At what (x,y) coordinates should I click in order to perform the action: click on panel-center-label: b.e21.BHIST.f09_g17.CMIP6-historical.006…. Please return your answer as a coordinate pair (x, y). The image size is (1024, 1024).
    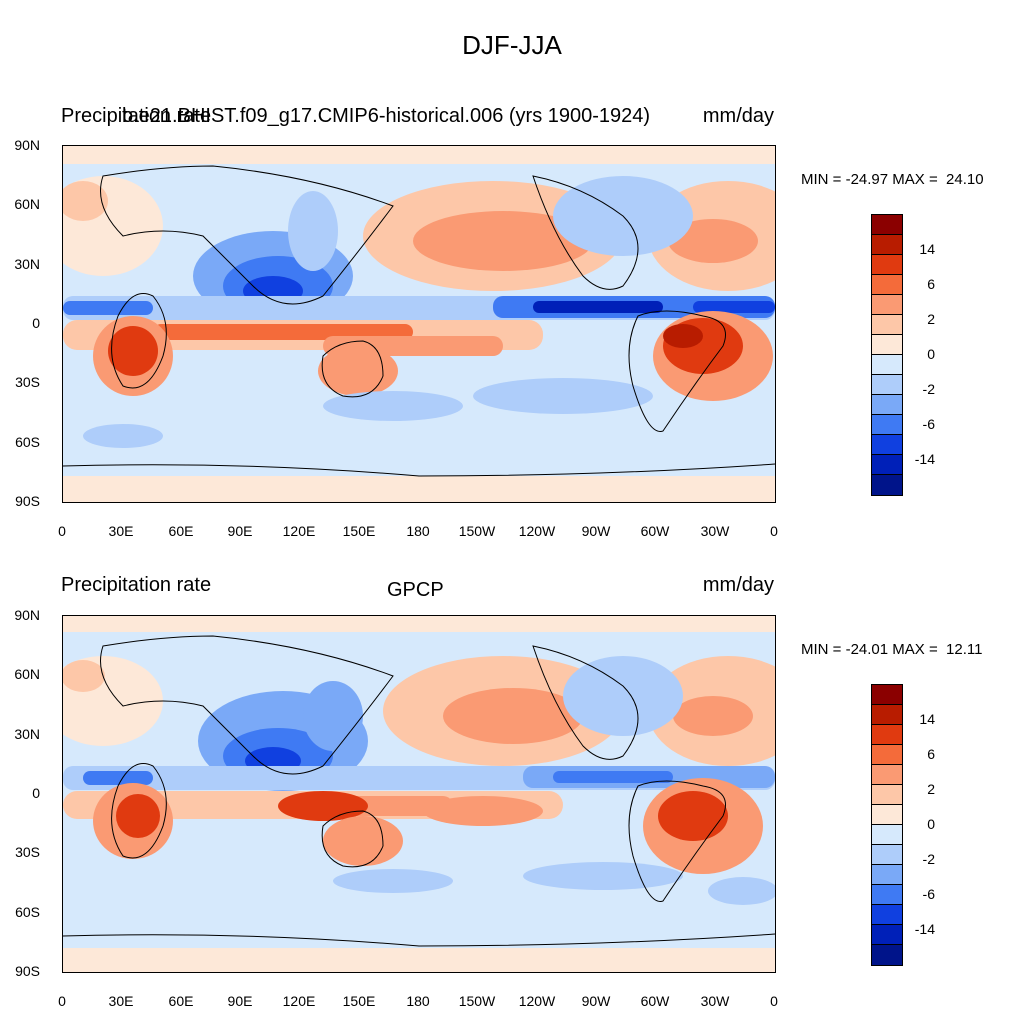
    Looking at the image, I should click on (386, 116).